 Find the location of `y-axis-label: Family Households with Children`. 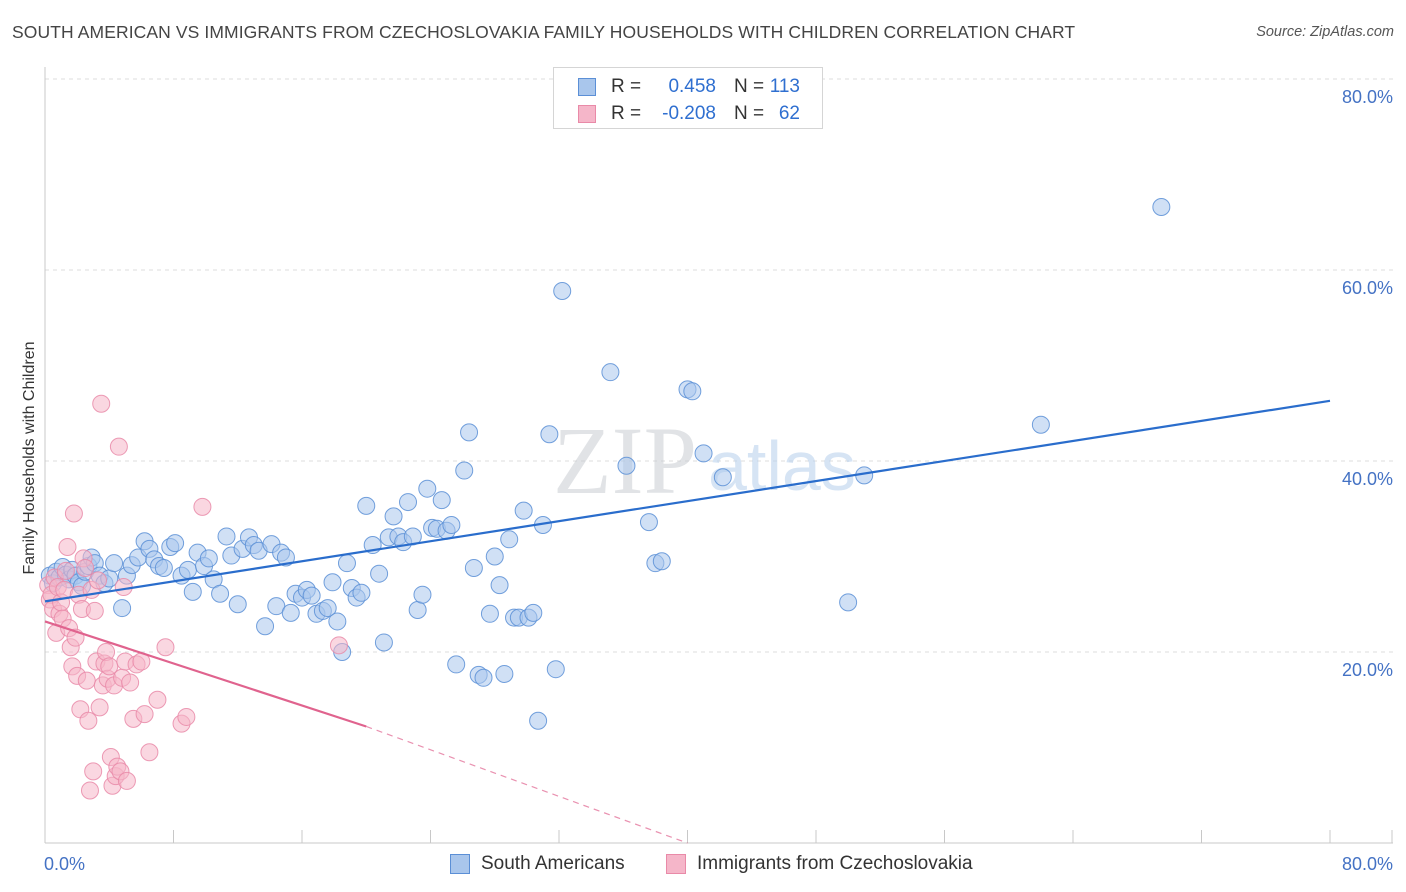

y-axis-label: Family Households with Children is located at coordinates (29, 458).